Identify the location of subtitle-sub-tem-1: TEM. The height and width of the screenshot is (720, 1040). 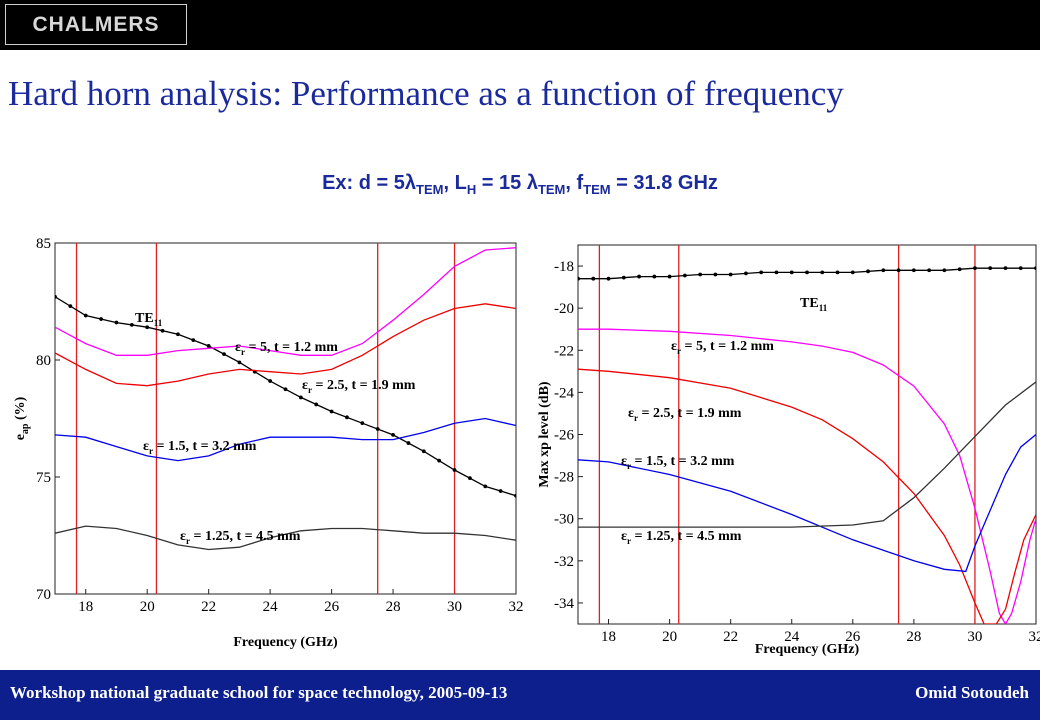
(430, 189).